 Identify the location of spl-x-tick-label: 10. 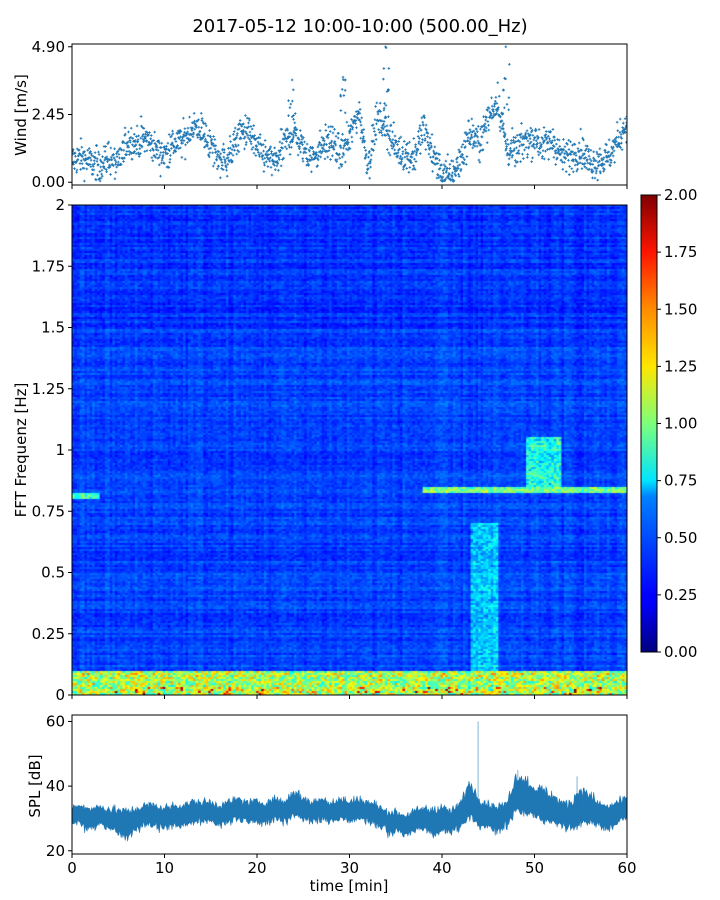
(164, 868).